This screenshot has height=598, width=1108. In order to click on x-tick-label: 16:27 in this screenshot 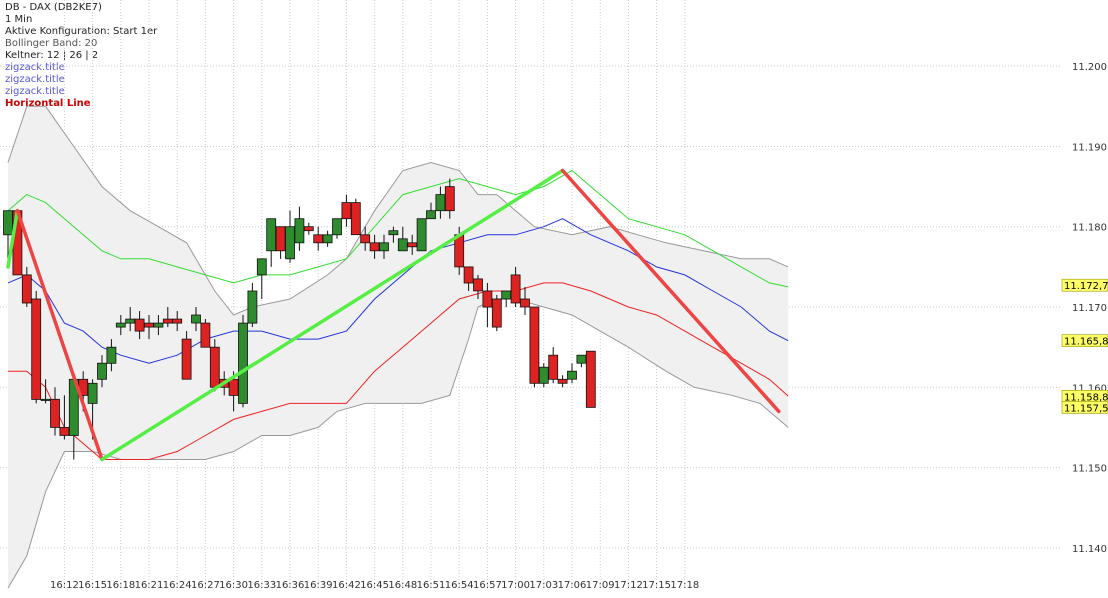, I will do `click(205, 585)`.